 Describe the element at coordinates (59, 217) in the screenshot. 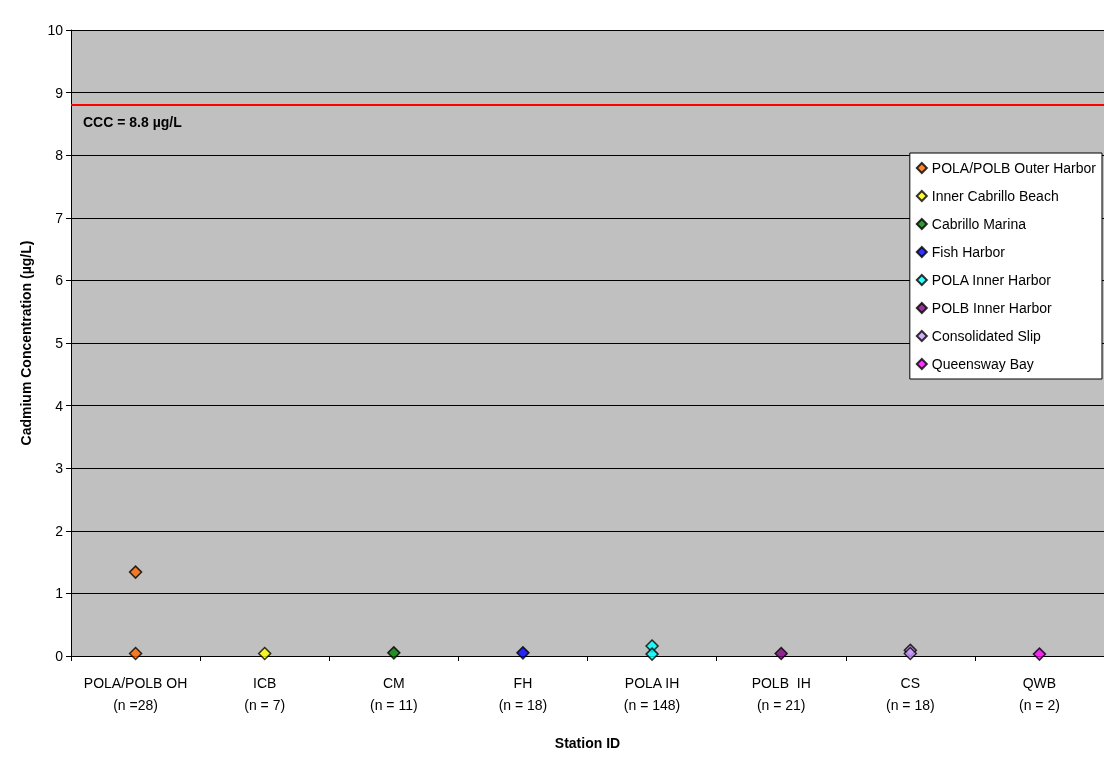

I see `y-tick-label: 7` at that location.